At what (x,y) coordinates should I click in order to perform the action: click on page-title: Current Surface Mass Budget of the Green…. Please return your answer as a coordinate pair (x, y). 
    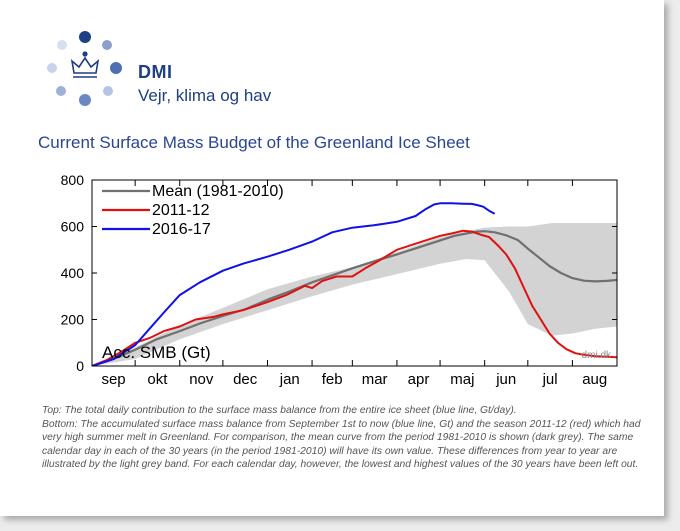
    Looking at the image, I should click on (254, 142).